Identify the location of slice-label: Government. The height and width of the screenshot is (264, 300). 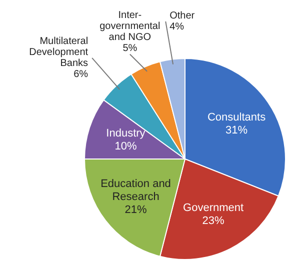
(213, 208).